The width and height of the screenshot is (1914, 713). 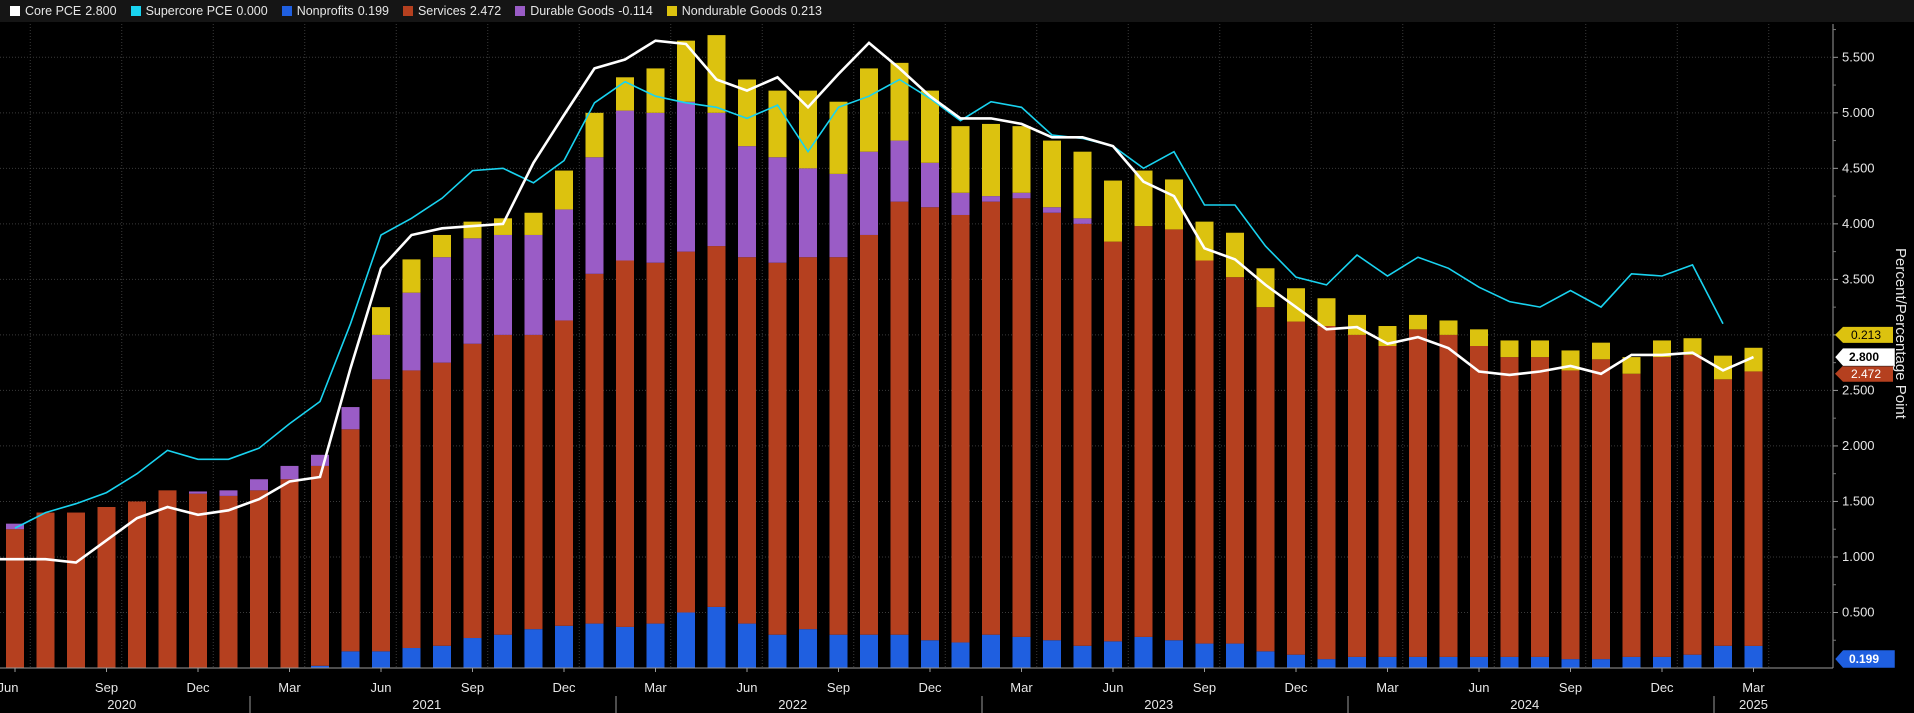 What do you see at coordinates (1858, 611) in the screenshot?
I see `y-tick-label: 0.500` at bounding box center [1858, 611].